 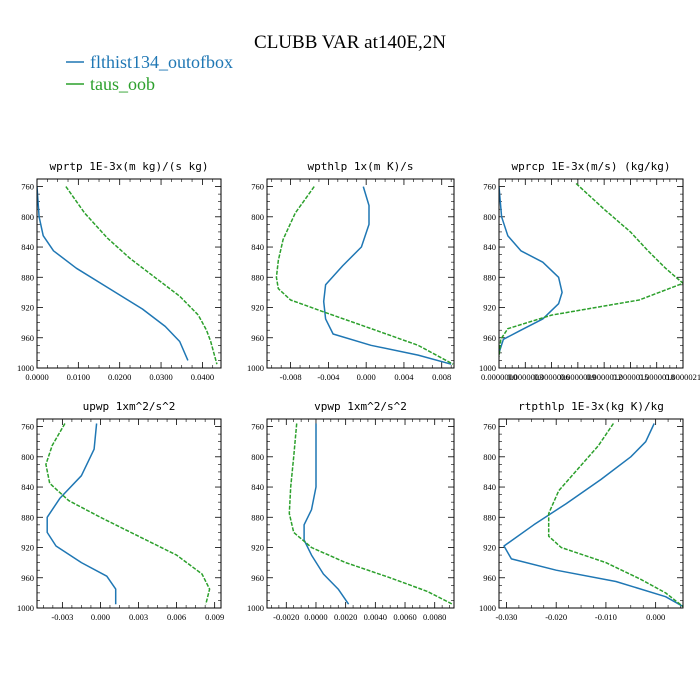 What do you see at coordinates (360, 406) in the screenshot?
I see `panel-title: vpwp 1xm^2/s^2` at bounding box center [360, 406].